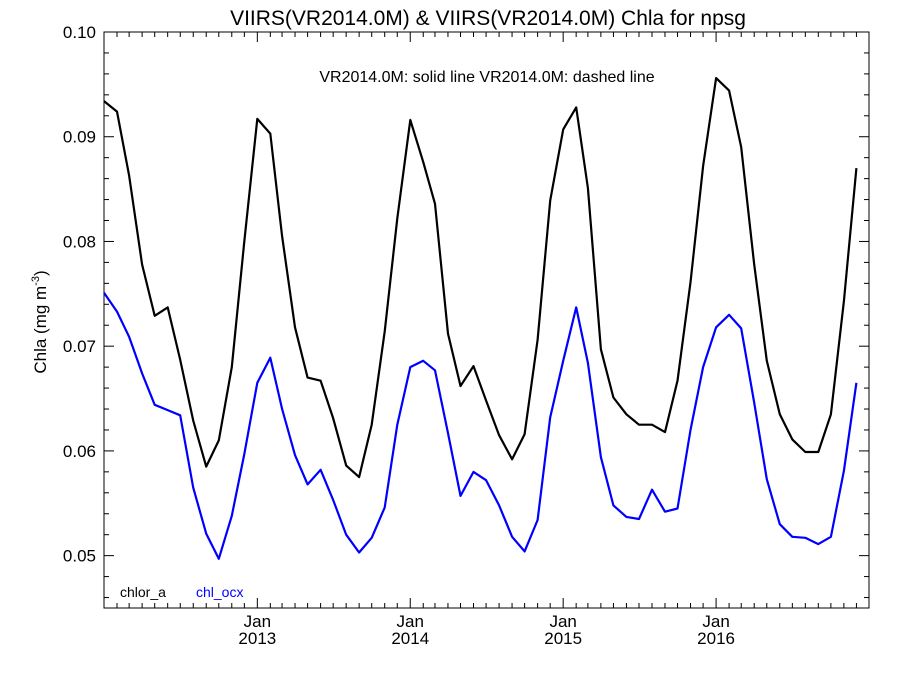 The height and width of the screenshot is (675, 900). What do you see at coordinates (40, 330) in the screenshot?
I see `y-axis-label-text: Chla (mg m` at bounding box center [40, 330].